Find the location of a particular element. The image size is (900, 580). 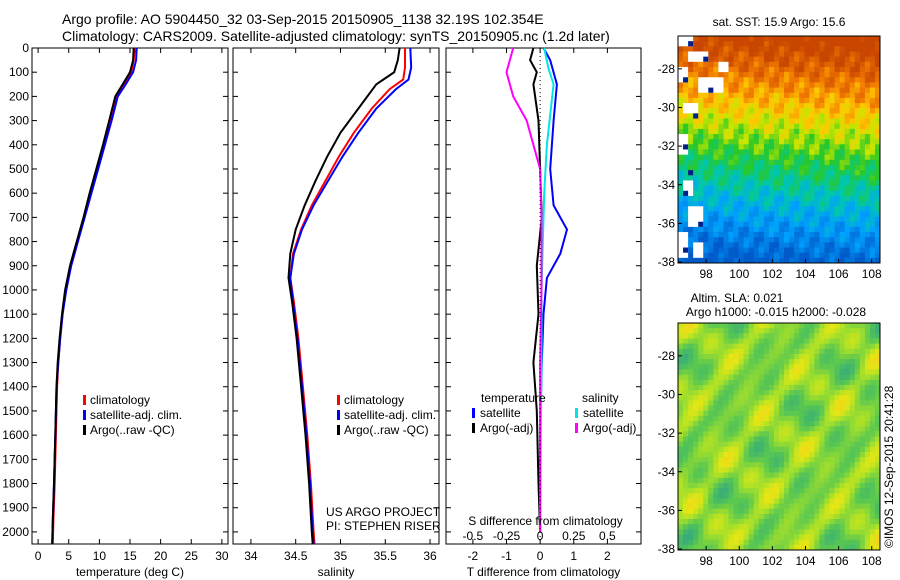

differences-xtick-label: 0 is located at coordinates (540, 556).